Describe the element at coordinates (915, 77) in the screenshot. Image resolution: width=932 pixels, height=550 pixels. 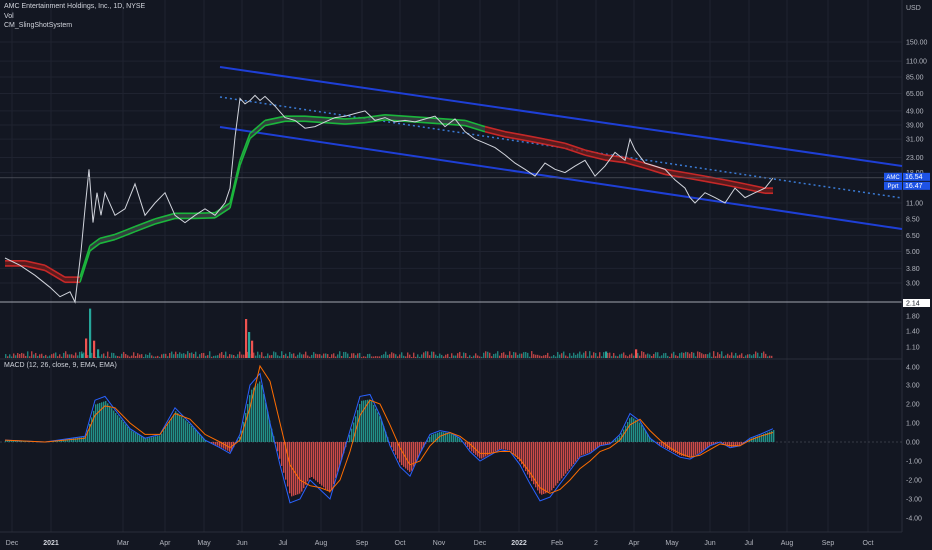
I see `price-tick-label: 85.00` at that location.